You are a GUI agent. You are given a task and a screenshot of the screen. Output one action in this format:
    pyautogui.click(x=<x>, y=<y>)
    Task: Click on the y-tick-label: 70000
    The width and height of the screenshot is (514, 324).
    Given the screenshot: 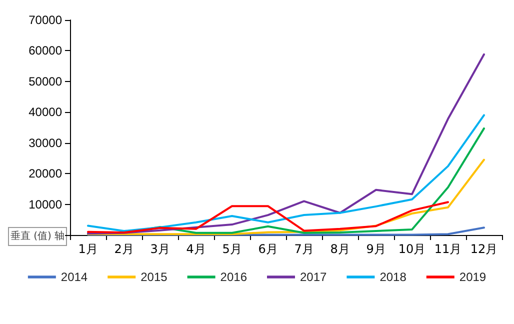 What is the action you would take?
    pyautogui.click(x=45, y=20)
    